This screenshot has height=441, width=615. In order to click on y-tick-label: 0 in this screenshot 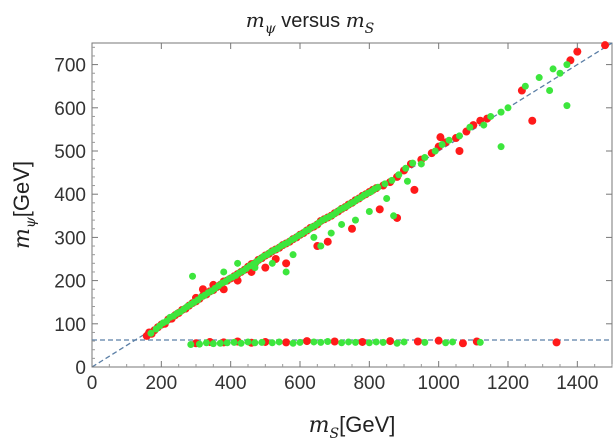, I will do `click(80, 368)`.